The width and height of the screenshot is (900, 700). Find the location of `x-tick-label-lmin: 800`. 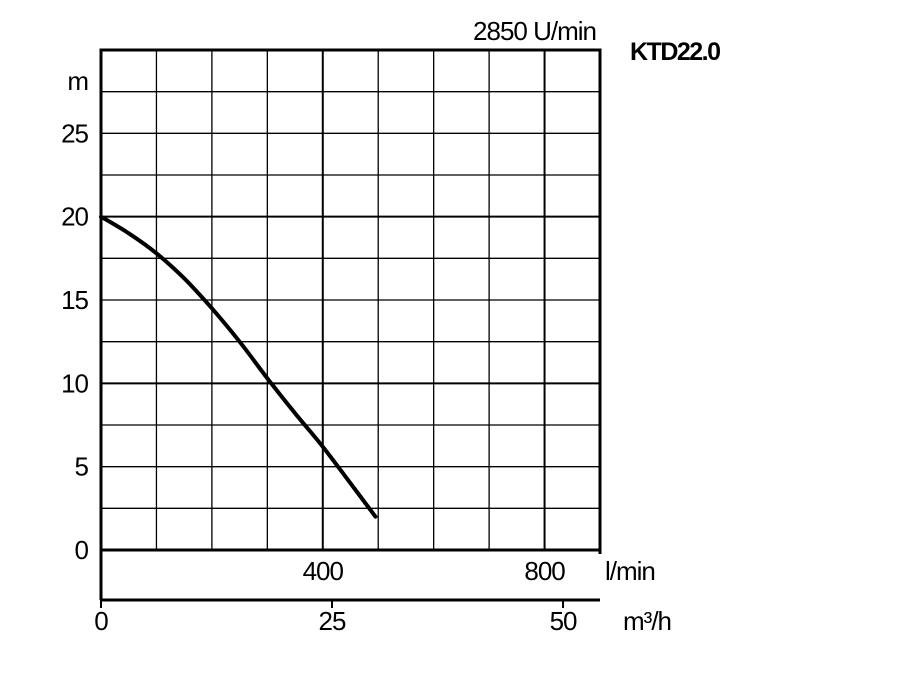

x-tick-label-lmin: 800 is located at coordinates (544, 571).